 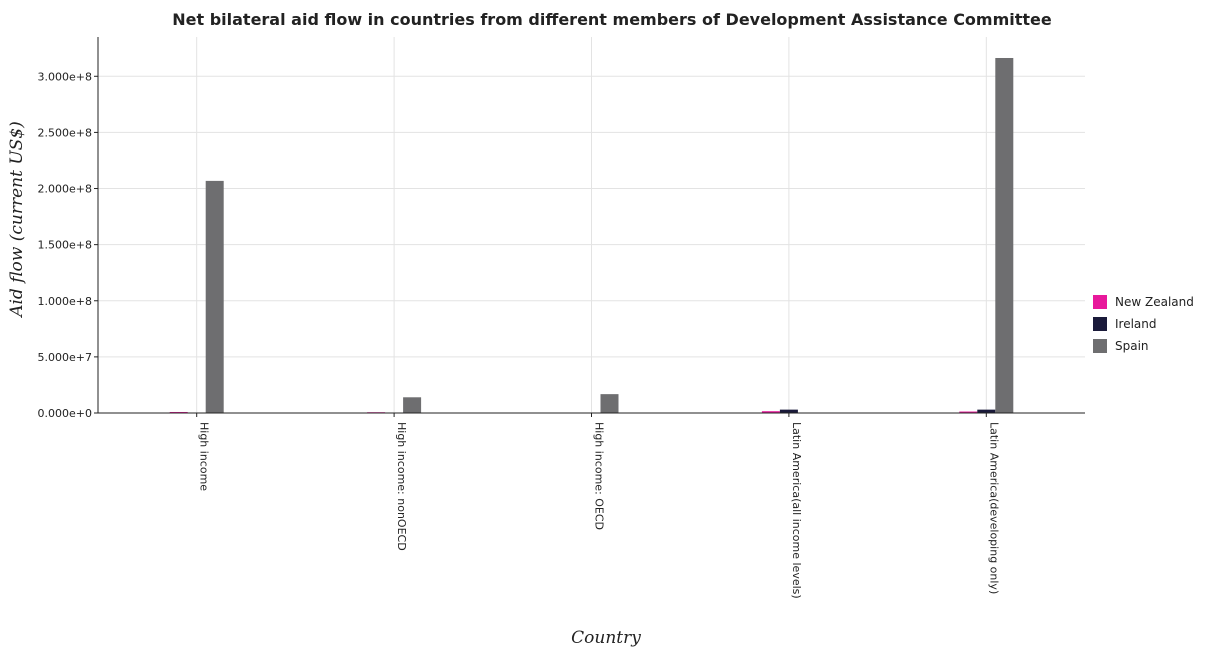 What do you see at coordinates (17, 220) in the screenshot?
I see `y-axis-label: Aid flow (current US$)` at bounding box center [17, 220].